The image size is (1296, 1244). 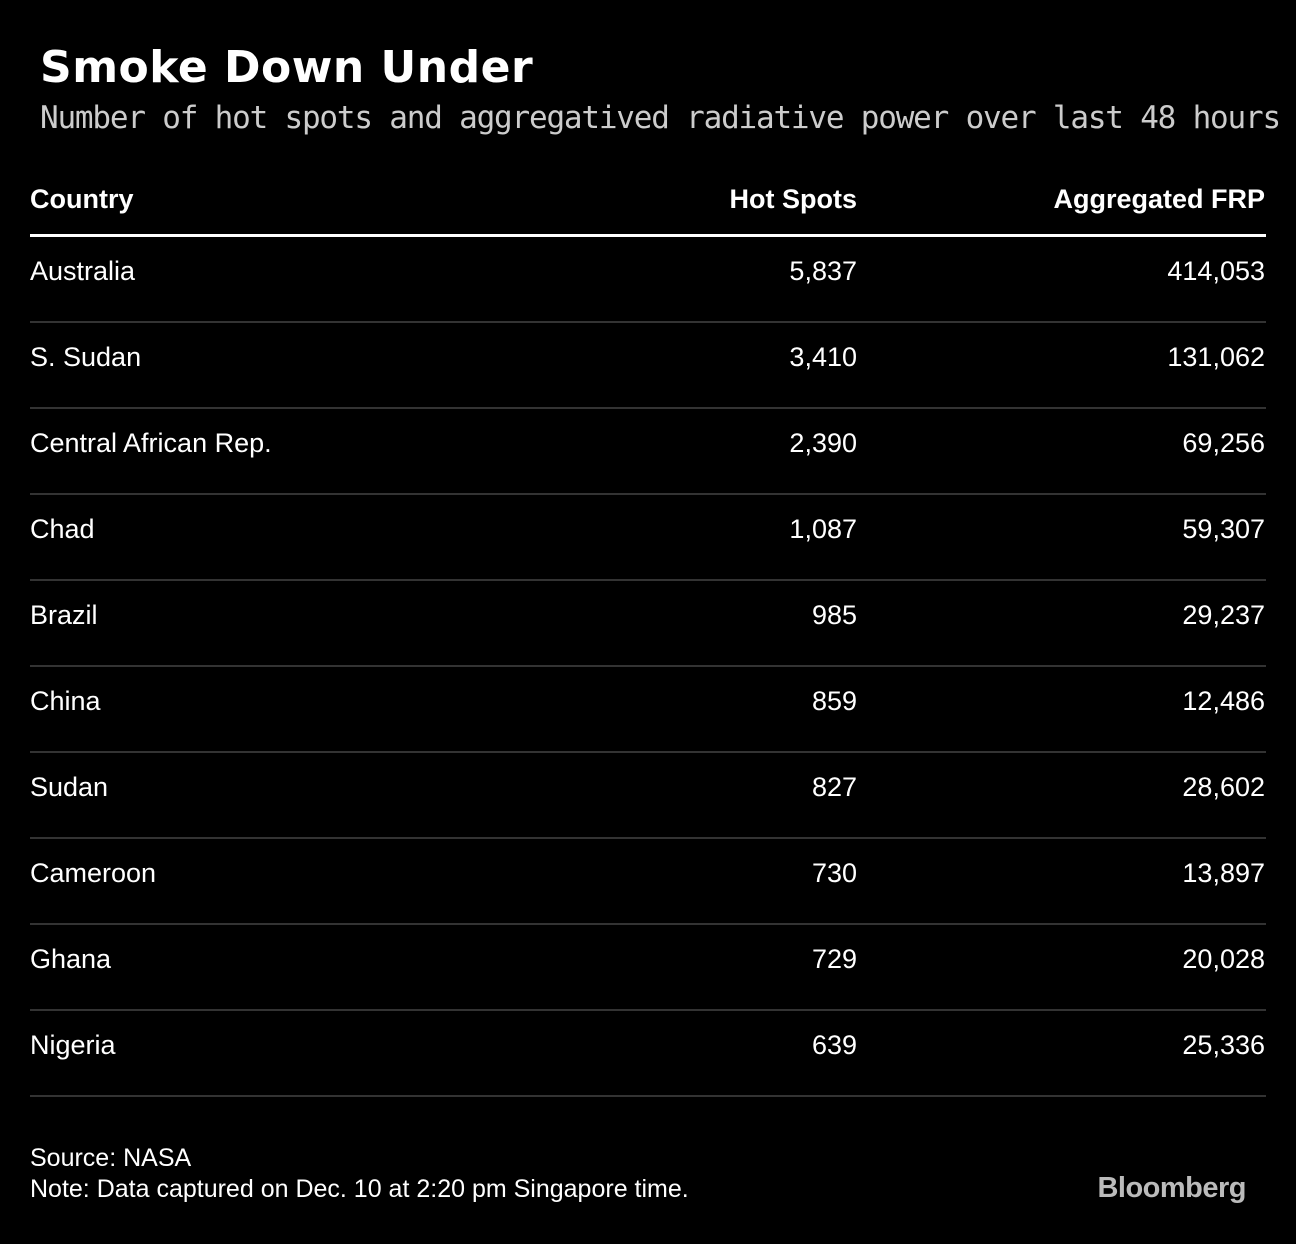 I want to click on cell: 859, so click(x=834, y=701).